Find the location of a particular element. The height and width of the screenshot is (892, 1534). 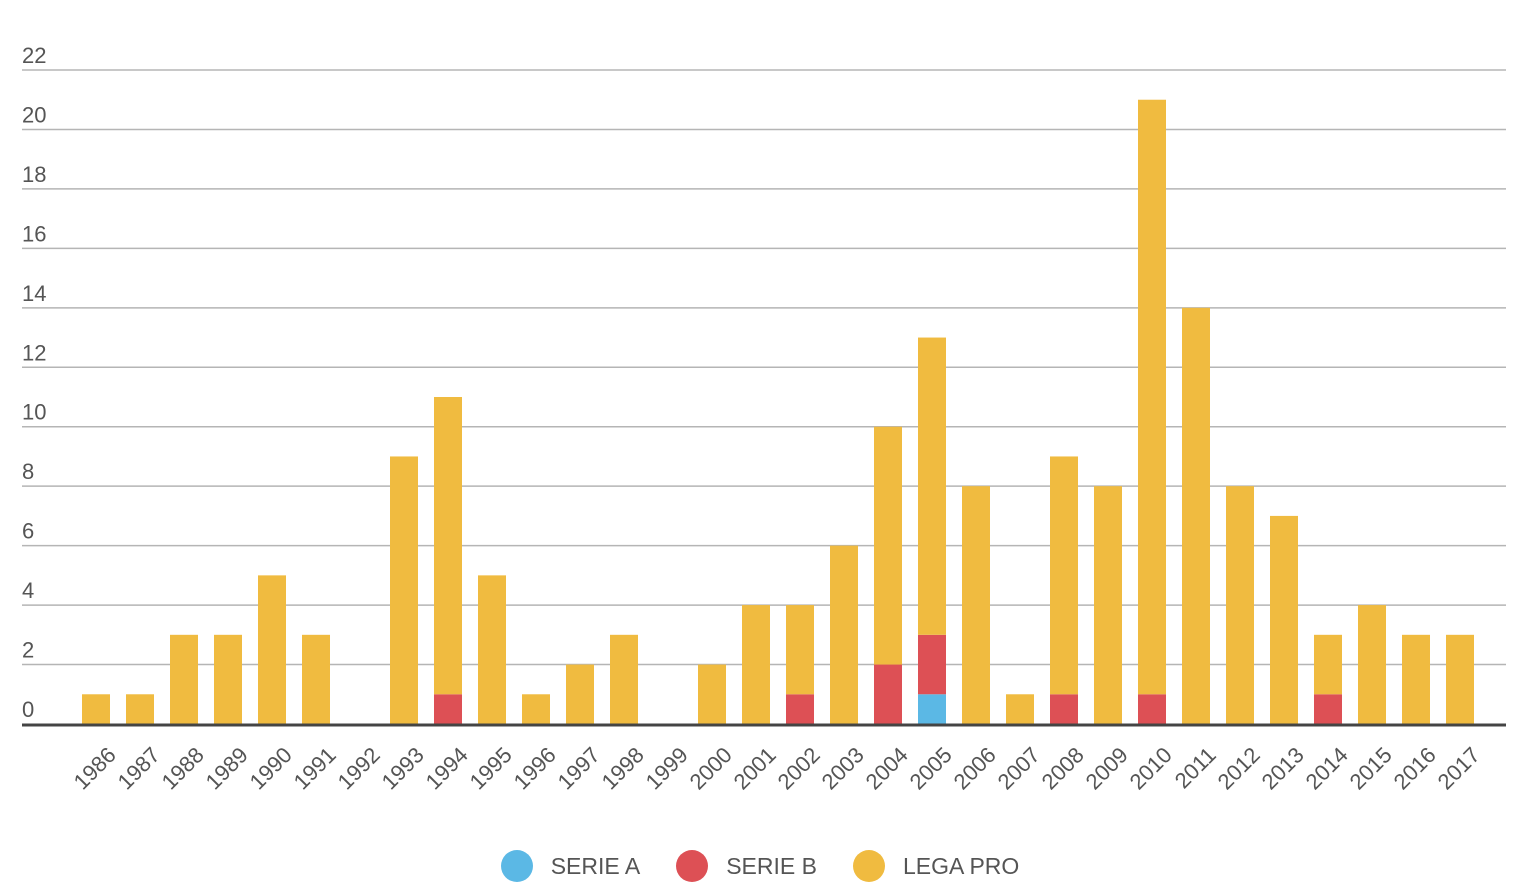

y-tick-label: 12 is located at coordinates (34, 352).